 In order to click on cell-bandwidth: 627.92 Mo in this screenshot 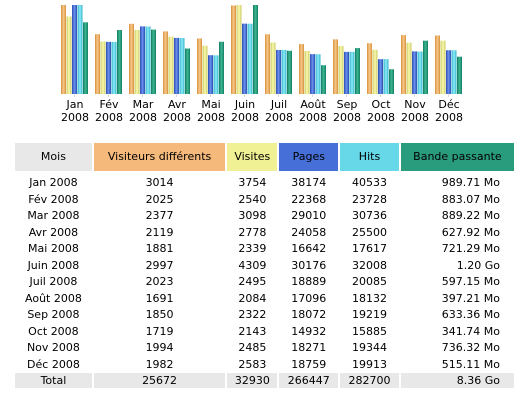, I will do `click(470, 232)`.